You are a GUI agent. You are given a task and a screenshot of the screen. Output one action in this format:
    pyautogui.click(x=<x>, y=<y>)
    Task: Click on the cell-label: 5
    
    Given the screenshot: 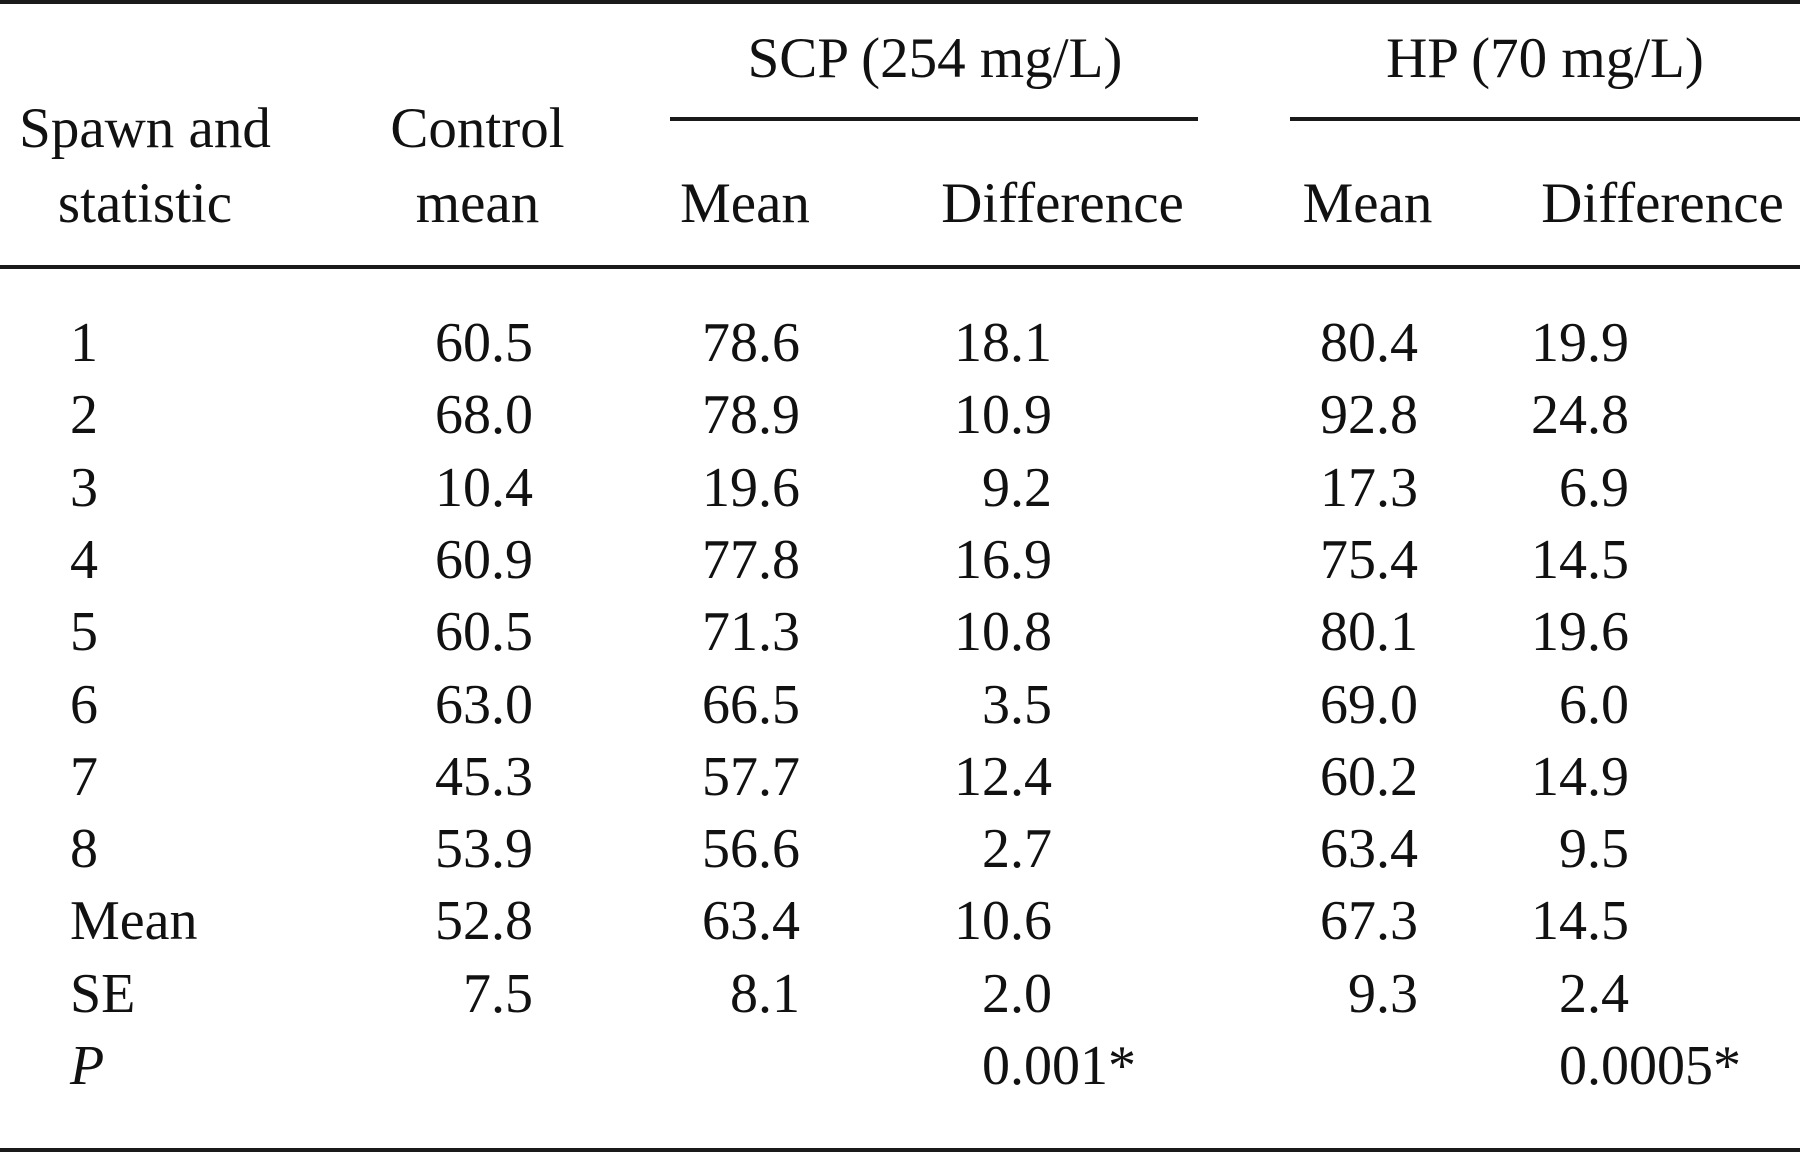 What is the action you would take?
    pyautogui.click(x=84, y=632)
    